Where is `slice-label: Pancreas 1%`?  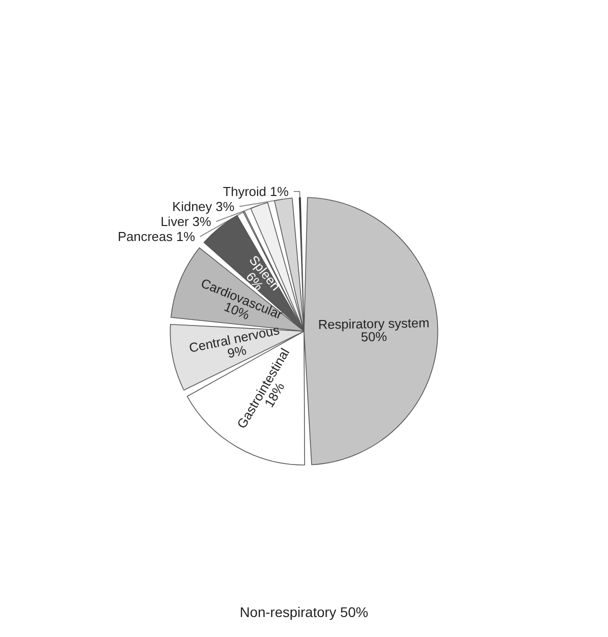
slice-label: Pancreas 1% is located at coordinates (157, 236).